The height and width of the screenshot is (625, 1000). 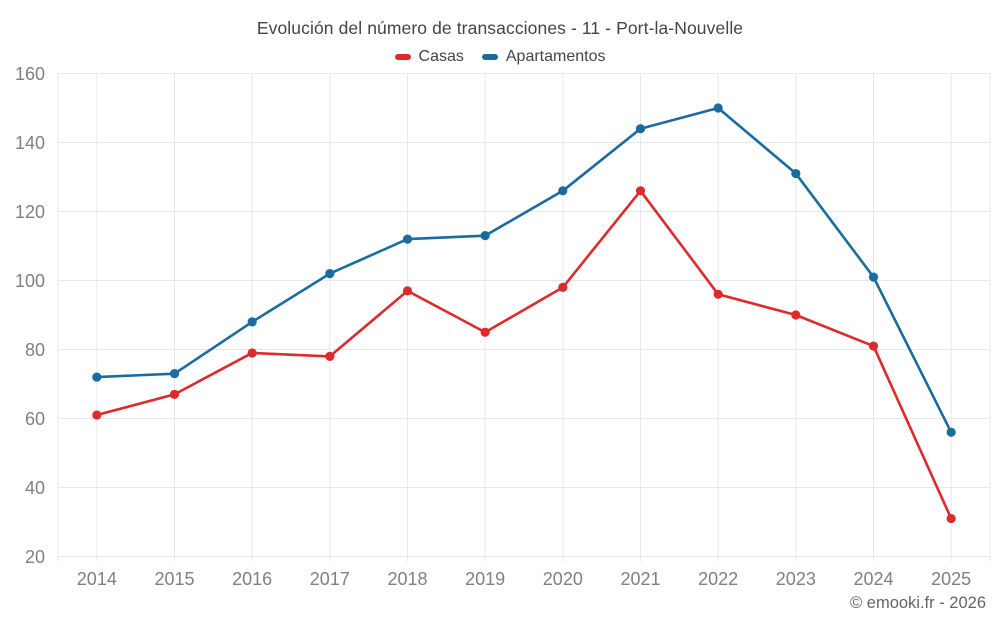 I want to click on data-point-apartamentos-2024, so click(x=873, y=277).